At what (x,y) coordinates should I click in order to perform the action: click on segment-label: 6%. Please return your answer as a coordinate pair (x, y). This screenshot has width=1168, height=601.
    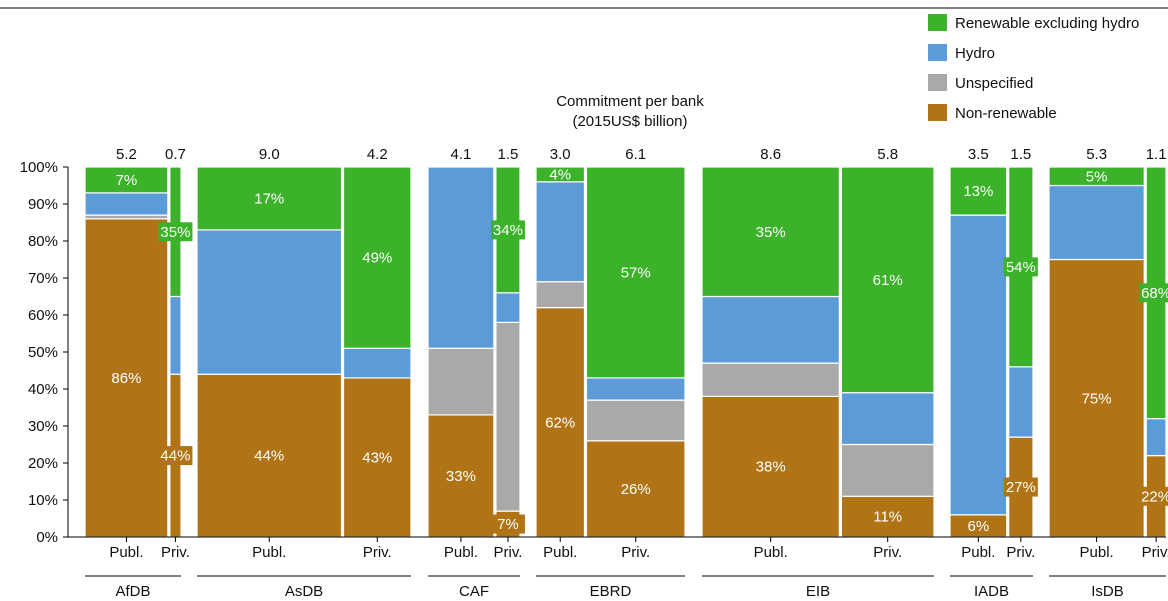
    Looking at the image, I should click on (979, 526).